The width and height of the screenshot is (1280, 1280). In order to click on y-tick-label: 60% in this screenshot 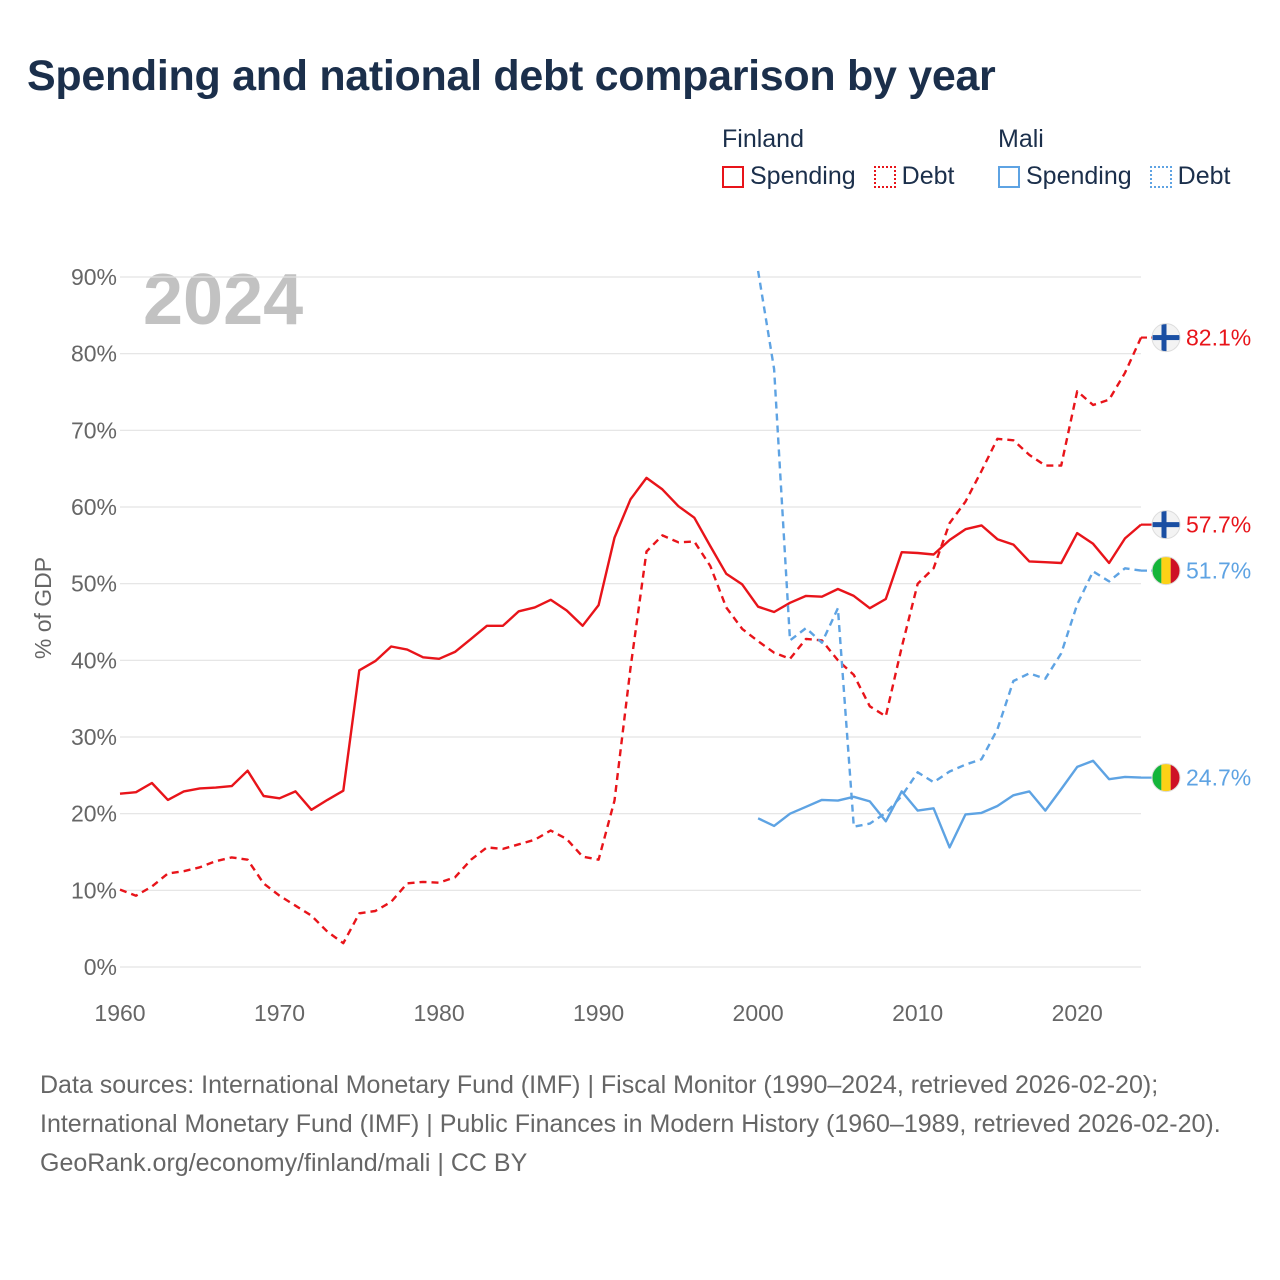, I will do `click(94, 507)`.